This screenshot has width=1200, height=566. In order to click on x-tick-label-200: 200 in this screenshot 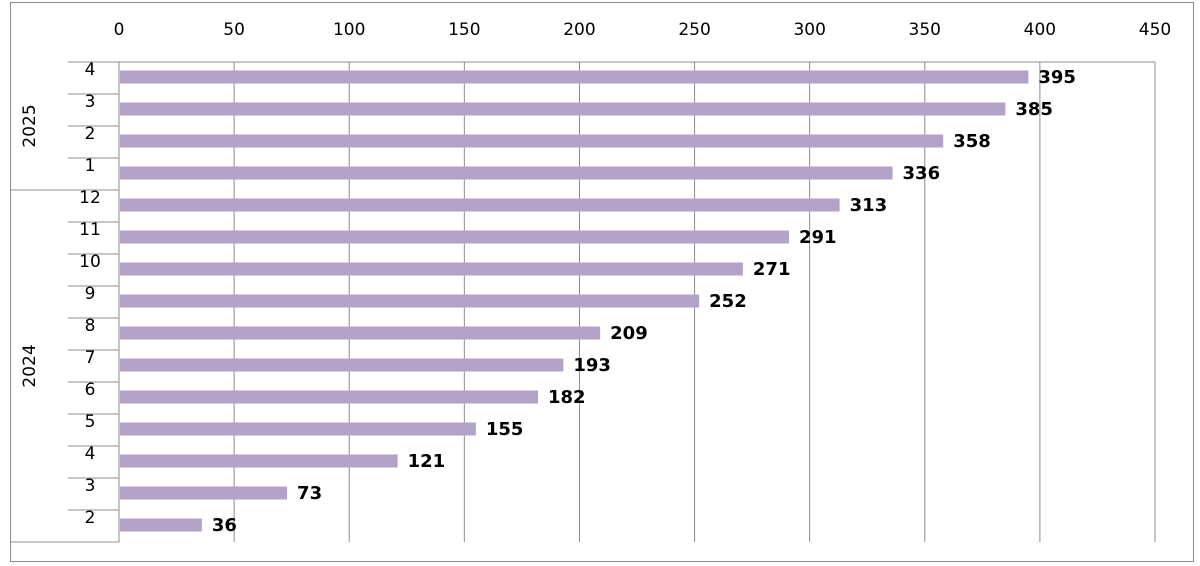, I will do `click(579, 30)`.